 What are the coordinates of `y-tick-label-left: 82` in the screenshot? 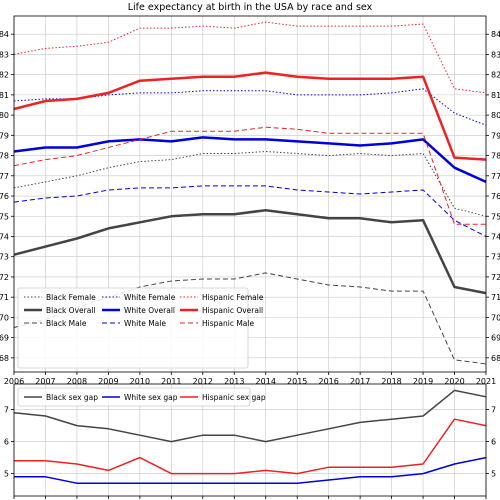 It's located at (4, 75).